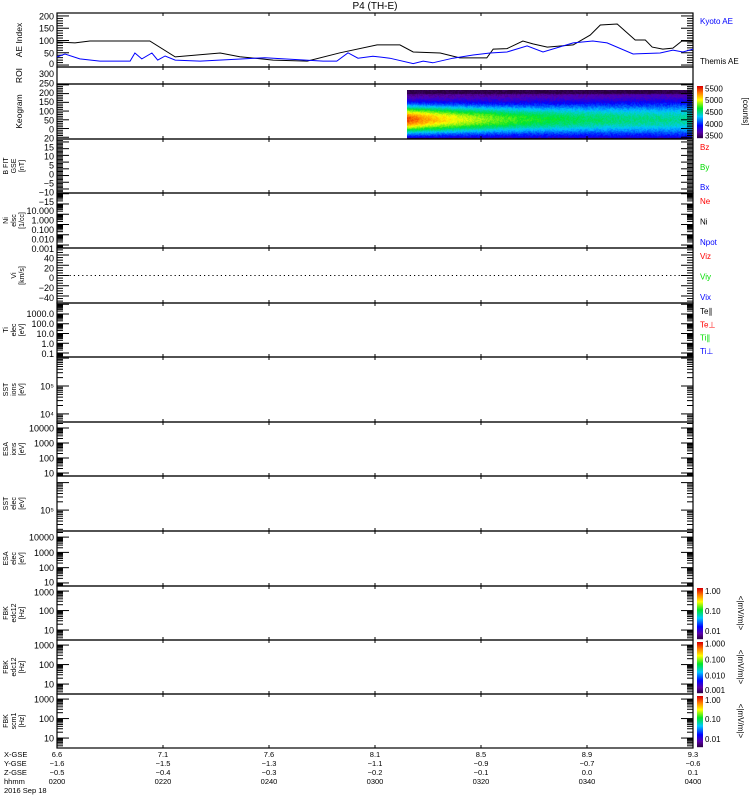 Image resolution: width=750 pixels, height=800 pixels. Describe the element at coordinates (51, 166) in the screenshot. I see `y-tick-label: 5` at that location.